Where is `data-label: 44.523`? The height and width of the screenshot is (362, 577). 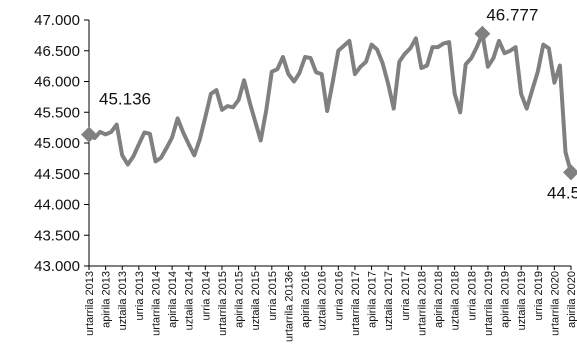 data-label: 44.523 is located at coordinates (562, 192).